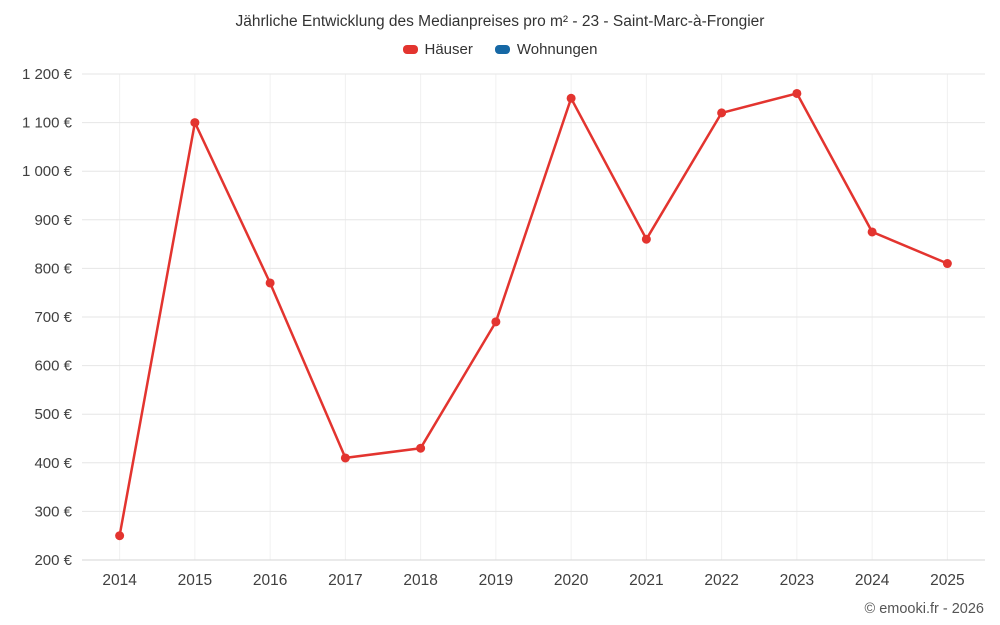  What do you see at coordinates (721, 580) in the screenshot?
I see `x-axis-tick-label: 2022` at bounding box center [721, 580].